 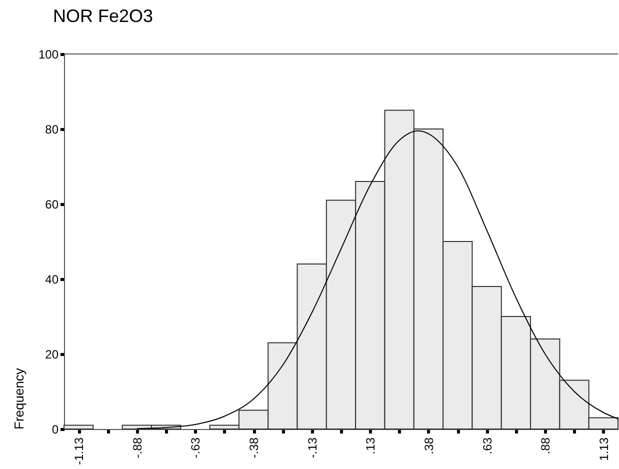 What do you see at coordinates (103, 16) in the screenshot?
I see `chart-title: NOR Fe2O3` at bounding box center [103, 16].